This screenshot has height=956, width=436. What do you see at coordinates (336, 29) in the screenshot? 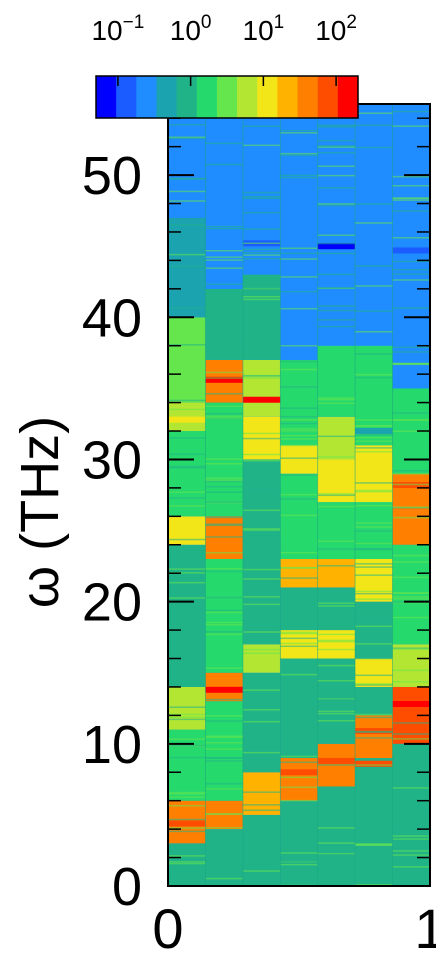
I see `colorbar-tick-label: 10²` at bounding box center [336, 29].